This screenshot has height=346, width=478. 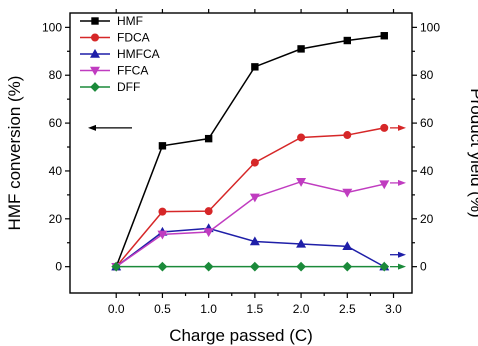 I want to click on y-tick-label-right: 60, so click(x=427, y=123).